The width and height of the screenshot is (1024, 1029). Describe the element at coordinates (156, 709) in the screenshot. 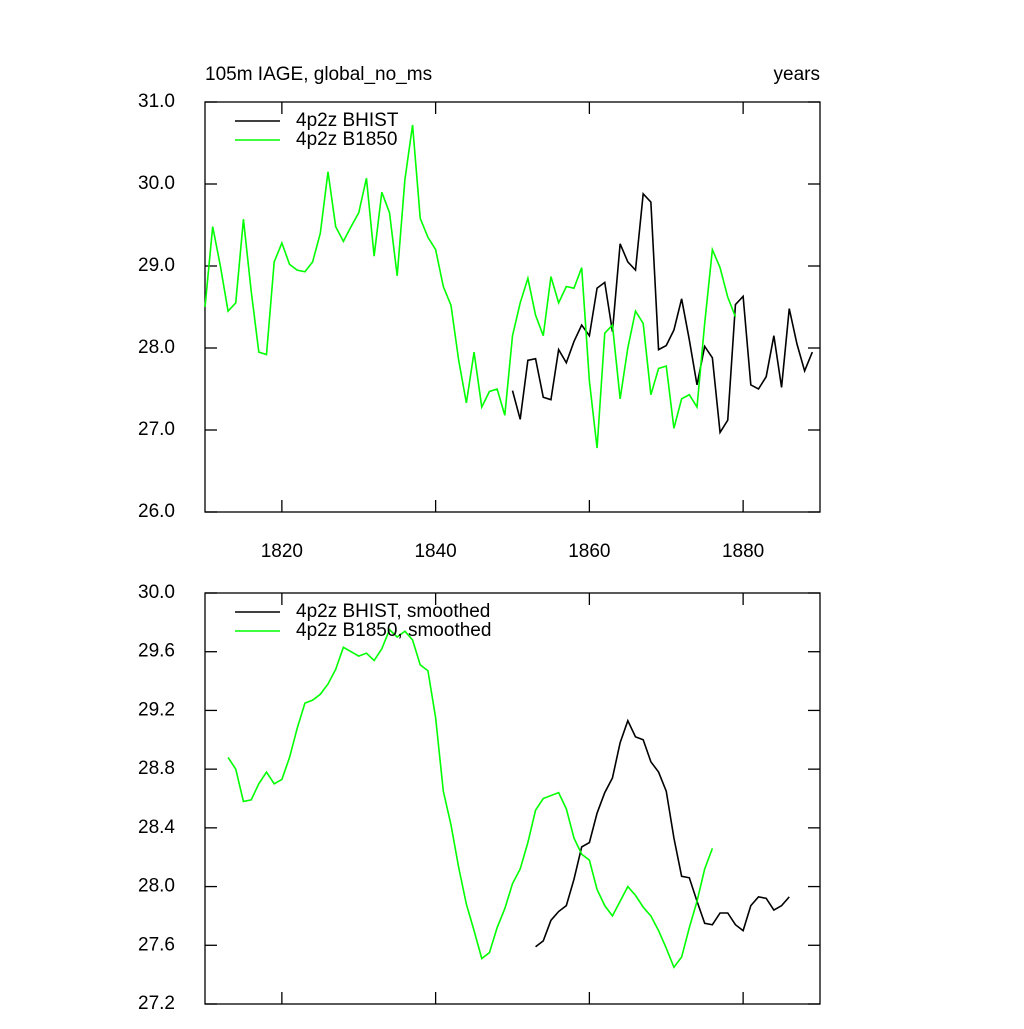

I see `y-tick-label: 29.2` at that location.